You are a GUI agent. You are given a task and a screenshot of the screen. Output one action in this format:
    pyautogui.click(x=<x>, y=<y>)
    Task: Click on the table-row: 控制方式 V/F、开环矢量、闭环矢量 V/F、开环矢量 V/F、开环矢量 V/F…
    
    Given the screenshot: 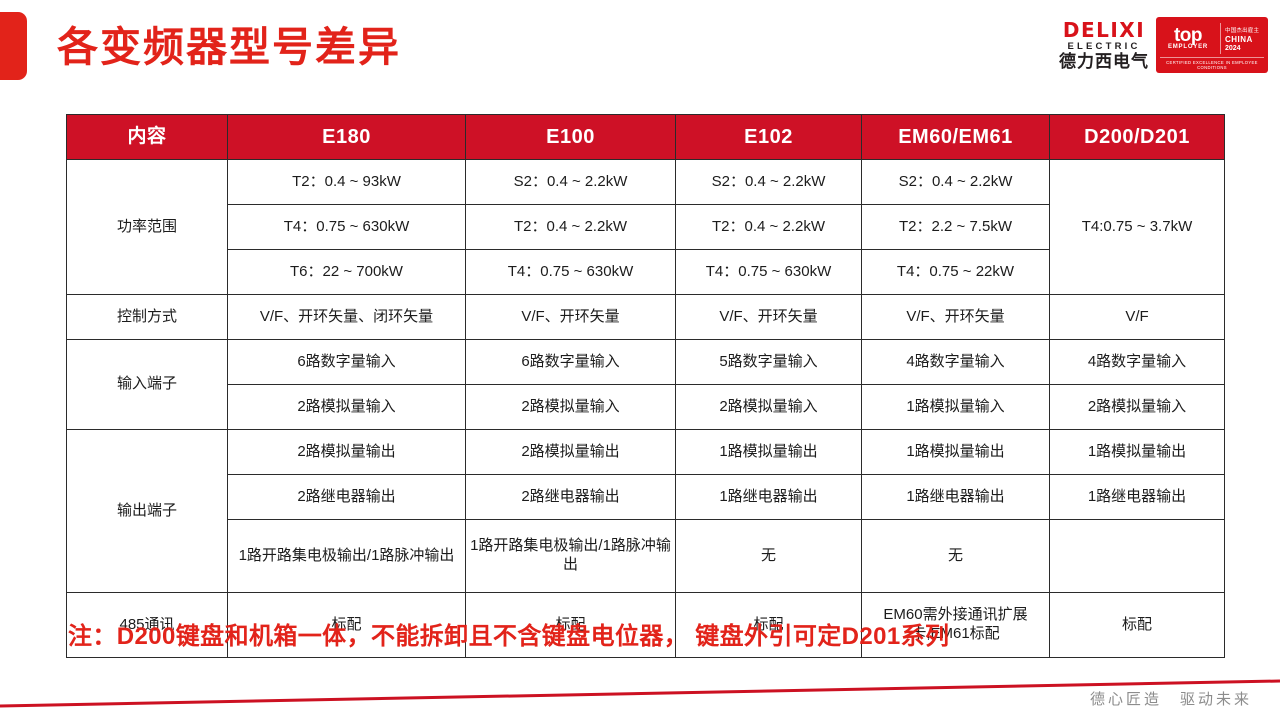 What is the action you would take?
    pyautogui.click(x=645, y=317)
    